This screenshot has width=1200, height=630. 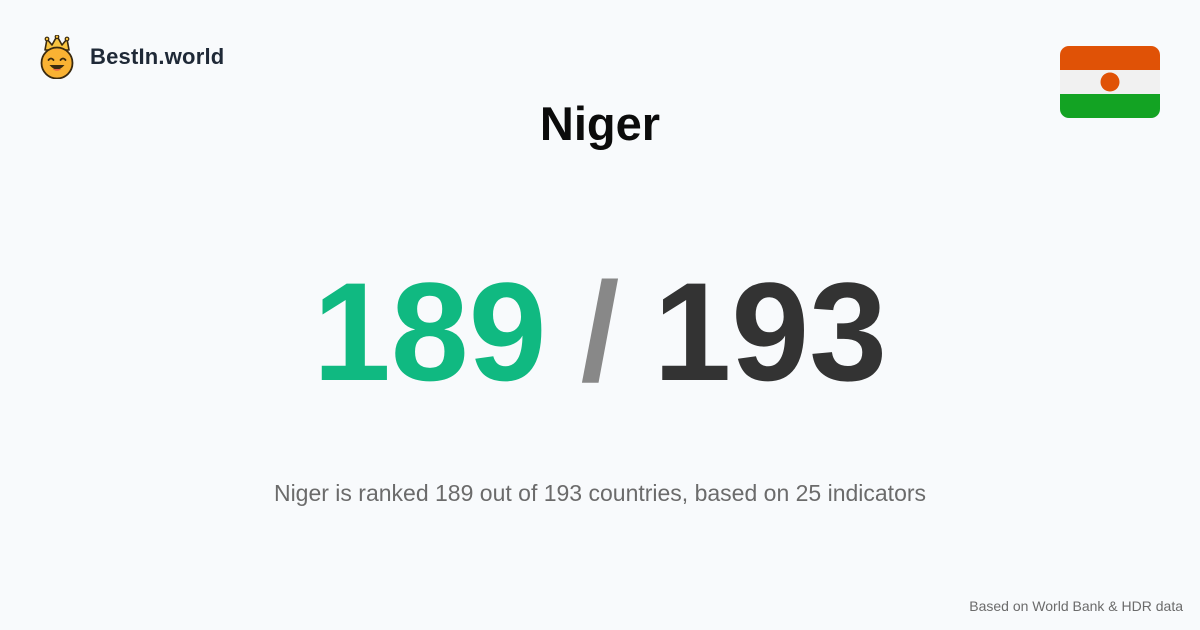 What do you see at coordinates (57, 57) in the screenshot?
I see `crown-smiley-icon` at bounding box center [57, 57].